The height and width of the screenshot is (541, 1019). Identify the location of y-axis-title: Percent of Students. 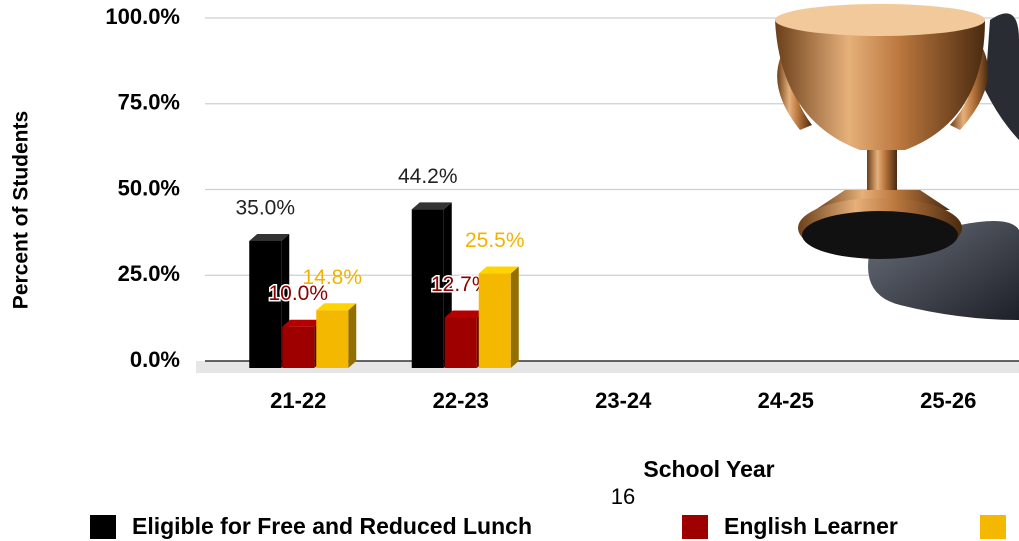
(21, 210).